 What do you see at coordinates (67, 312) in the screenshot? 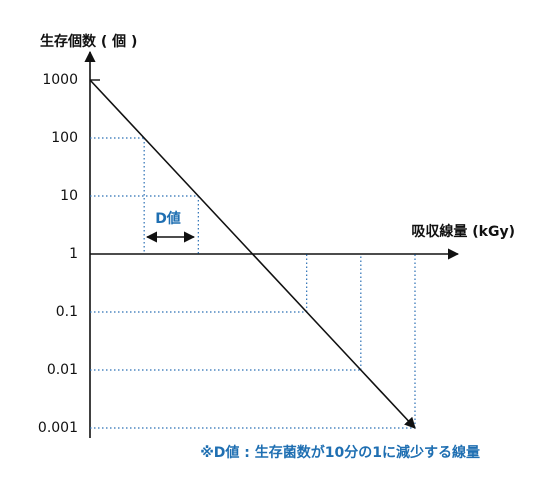
I see `y-tick-label: 0.1` at bounding box center [67, 312].